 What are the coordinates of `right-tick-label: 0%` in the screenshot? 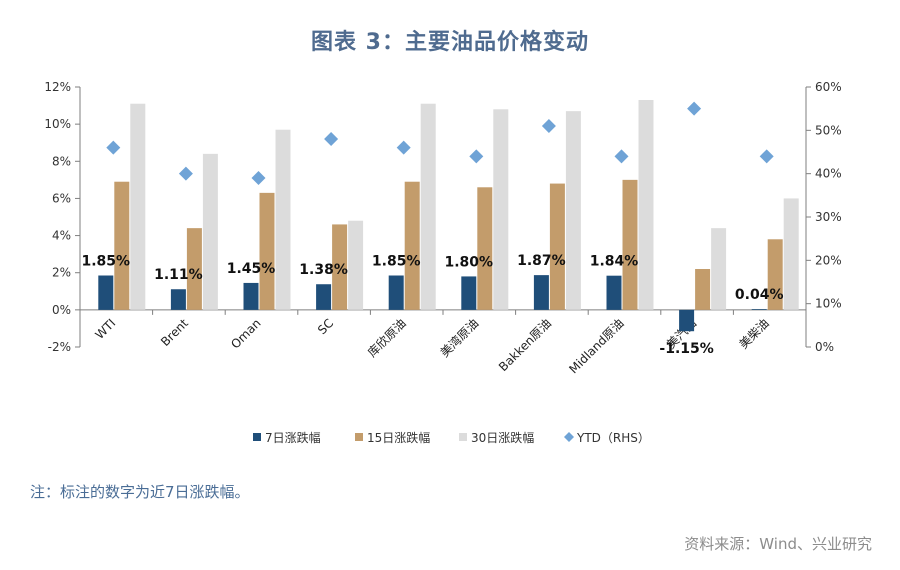 It's located at (824, 347).